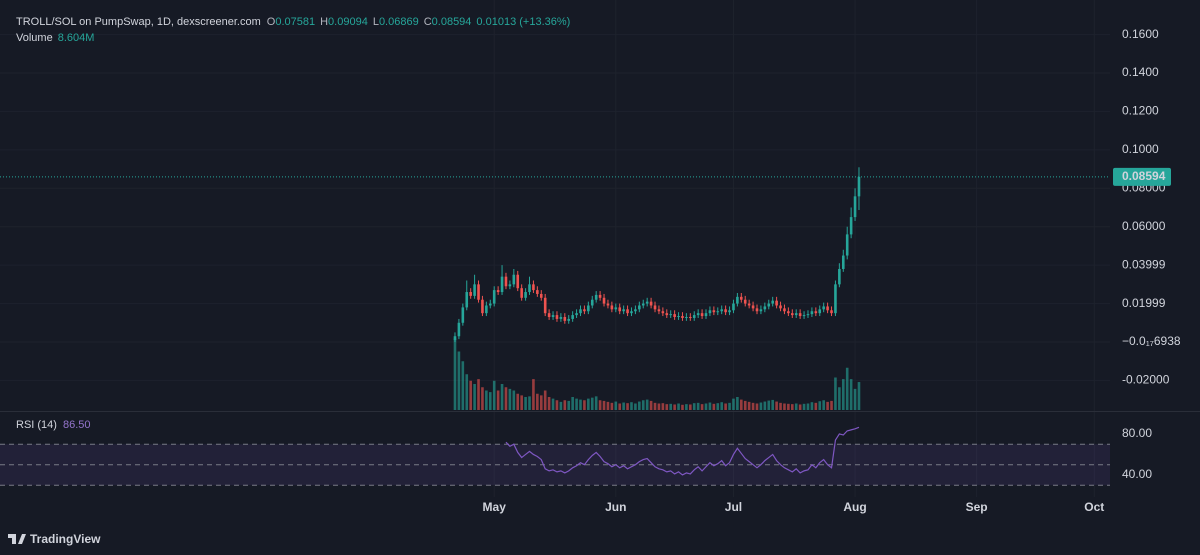  What do you see at coordinates (428, 22) in the screenshot?
I see `ohlc-label: C` at bounding box center [428, 22].